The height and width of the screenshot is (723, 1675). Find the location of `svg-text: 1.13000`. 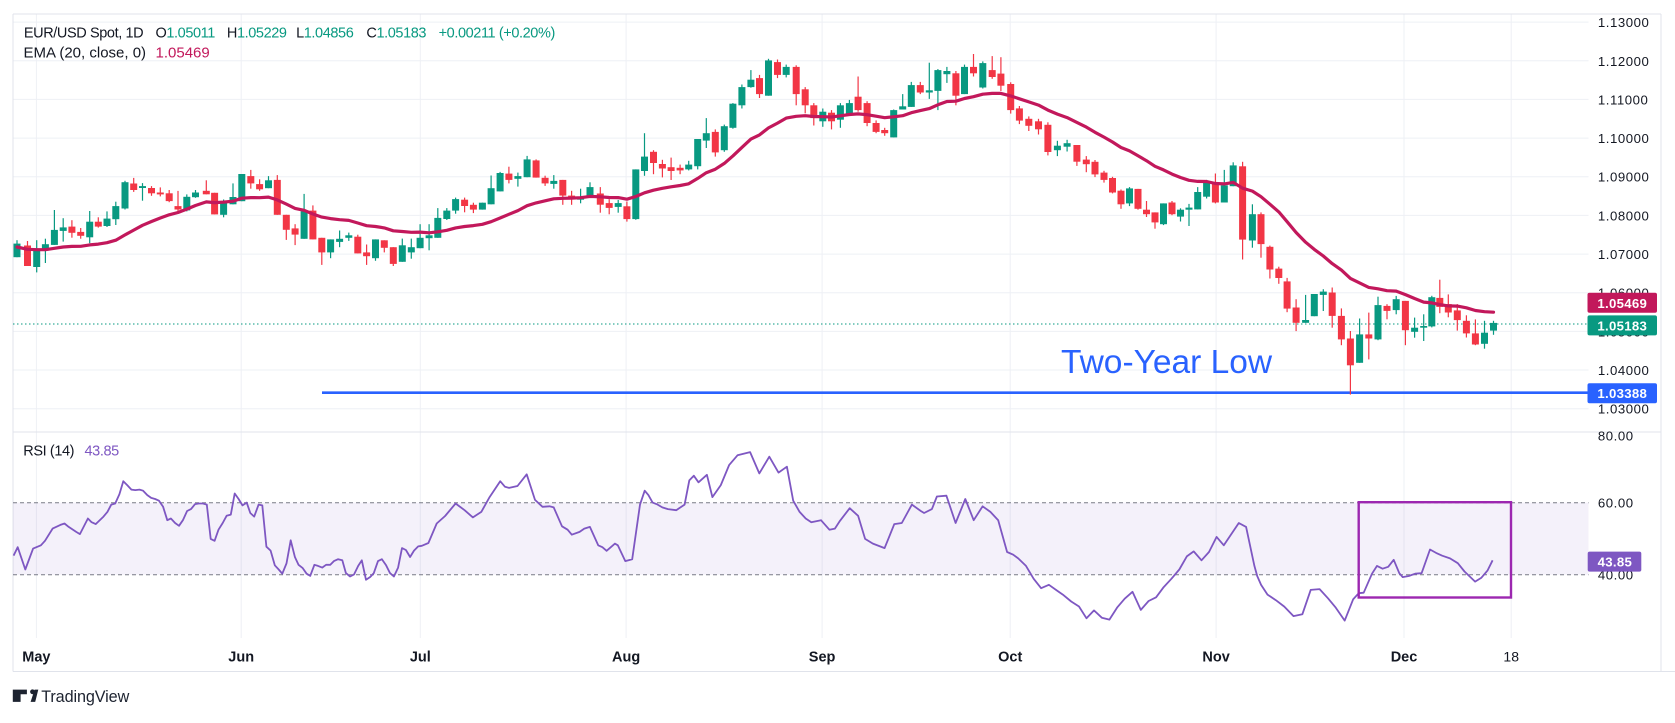

svg-text: 1.13000 is located at coordinates (1624, 22).